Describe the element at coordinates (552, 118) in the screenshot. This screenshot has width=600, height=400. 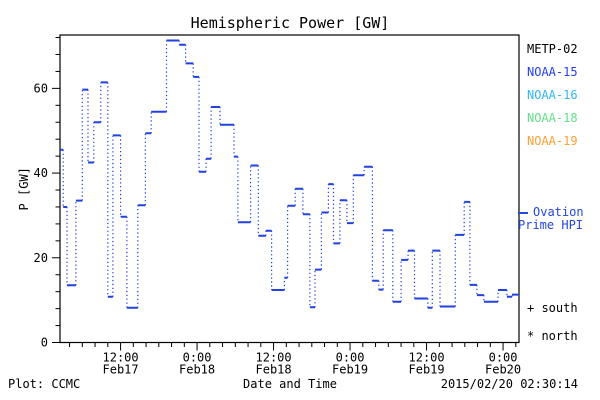
I see `legend-item-noaa-18: NOAA-18` at that location.